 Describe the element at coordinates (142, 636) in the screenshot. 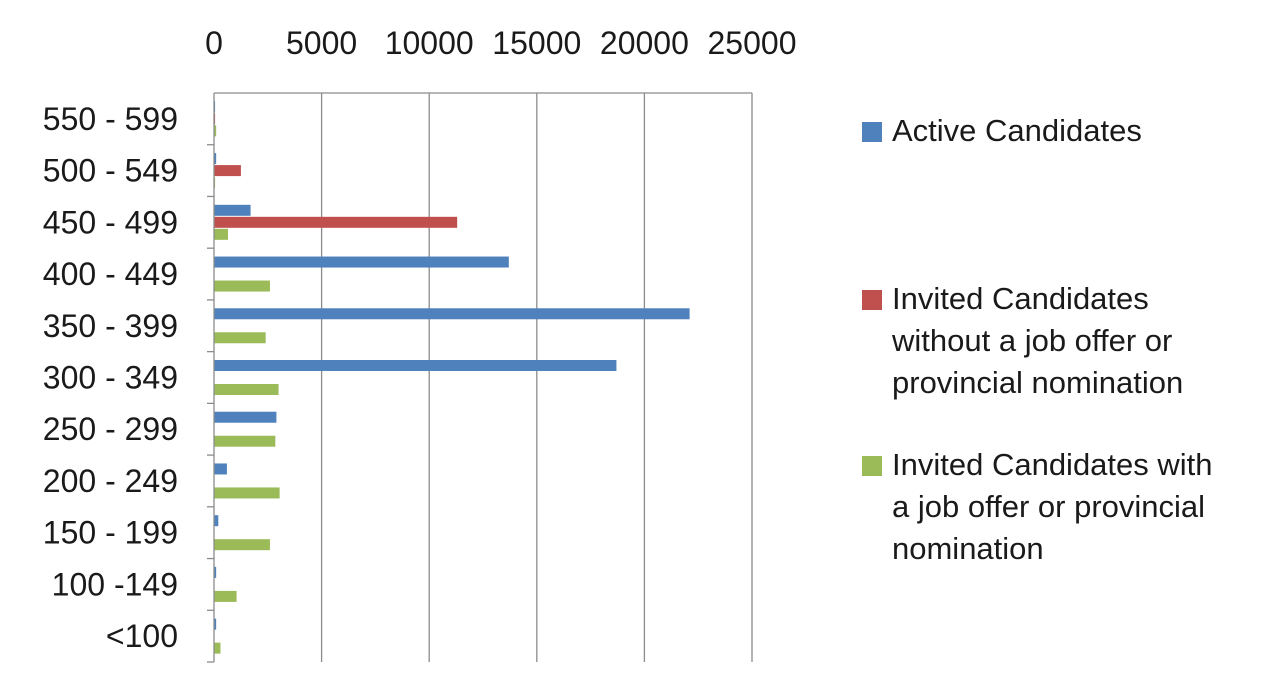

I see `y-category-label: <100` at that location.